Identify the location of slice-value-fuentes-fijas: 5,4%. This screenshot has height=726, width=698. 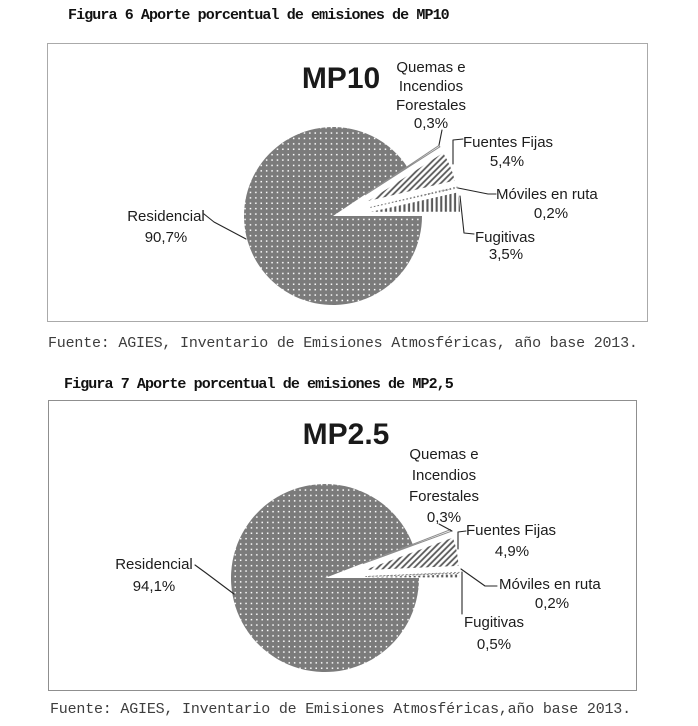
(507, 161).